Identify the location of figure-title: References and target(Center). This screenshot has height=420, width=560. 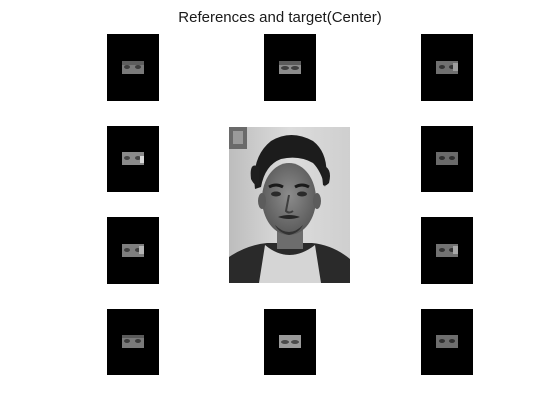
(280, 17).